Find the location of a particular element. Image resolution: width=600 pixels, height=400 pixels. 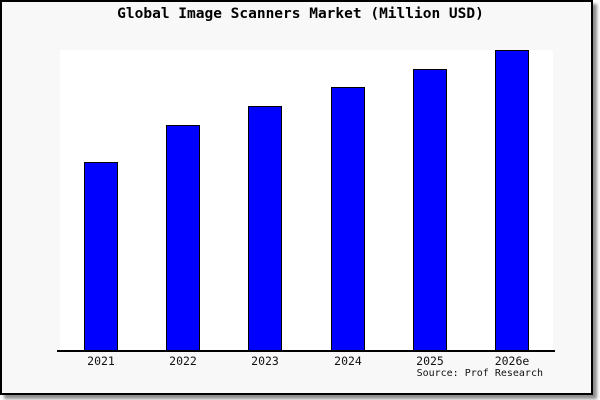

x-tick-label-2024: 2024 is located at coordinates (348, 361).